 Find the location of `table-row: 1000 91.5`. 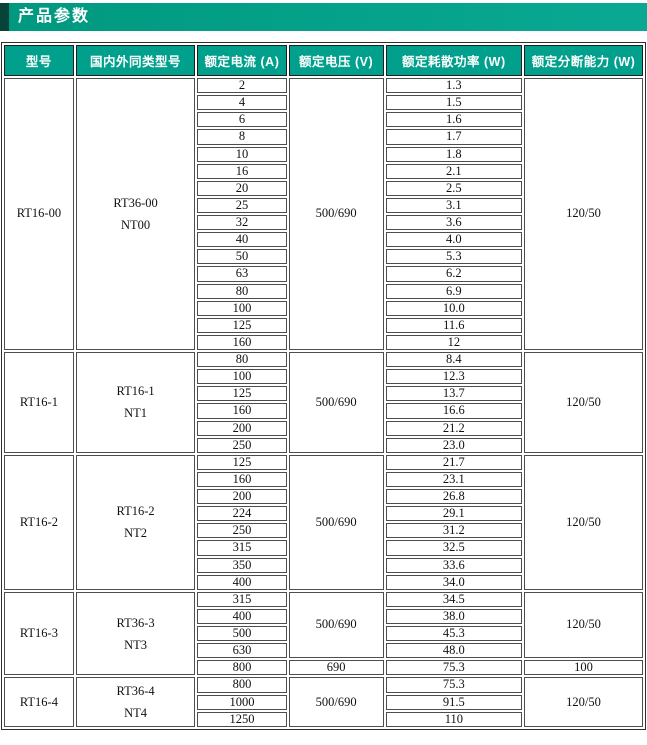

table-row: 1000 91.5 is located at coordinates (323, 702).